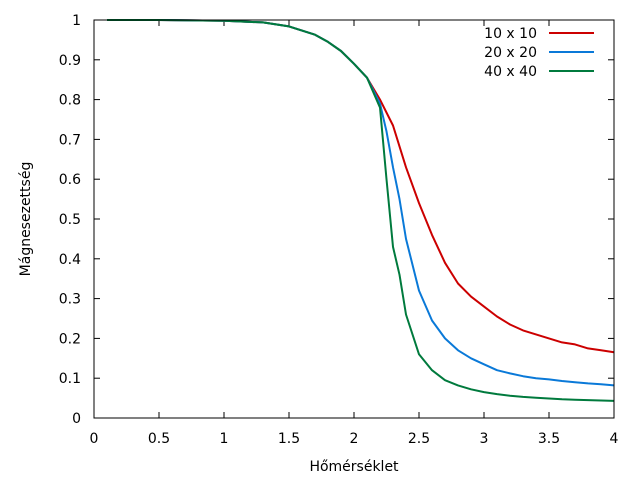 Image resolution: width=640 pixels, height=484 pixels. Describe the element at coordinates (419, 439) in the screenshot. I see `x-tick-label: 2.5` at that location.